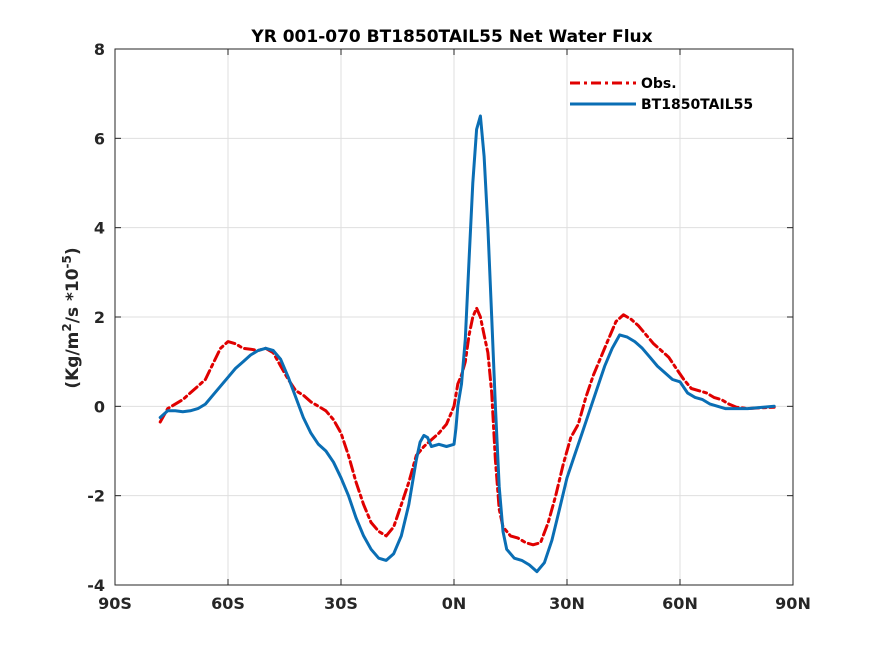 The height and width of the screenshot is (656, 875). I want to click on legend: Obs. BT1850TAIL55, so click(661, 94).